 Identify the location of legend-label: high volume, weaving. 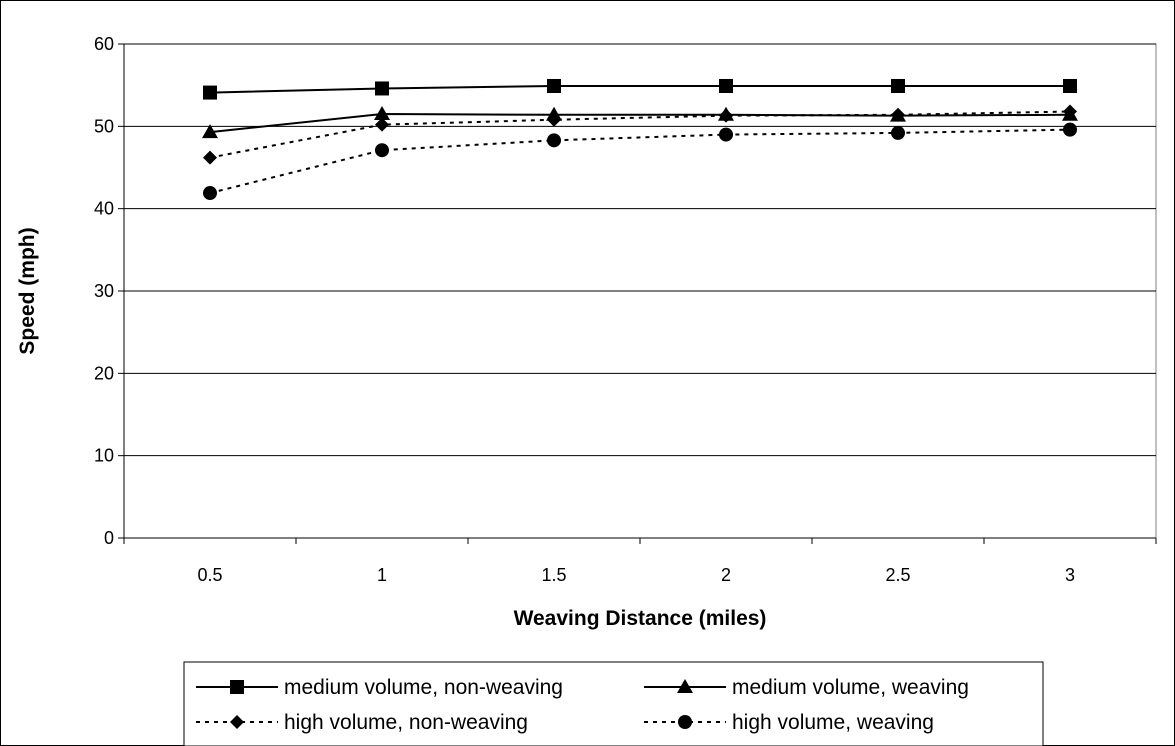
(833, 722).